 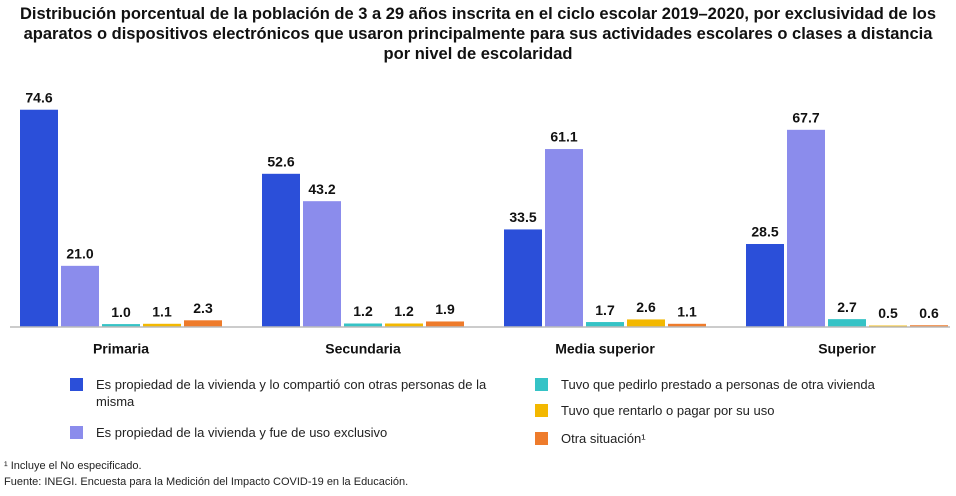 What do you see at coordinates (280, 162) in the screenshot?
I see `data-label: 52.6` at bounding box center [280, 162].